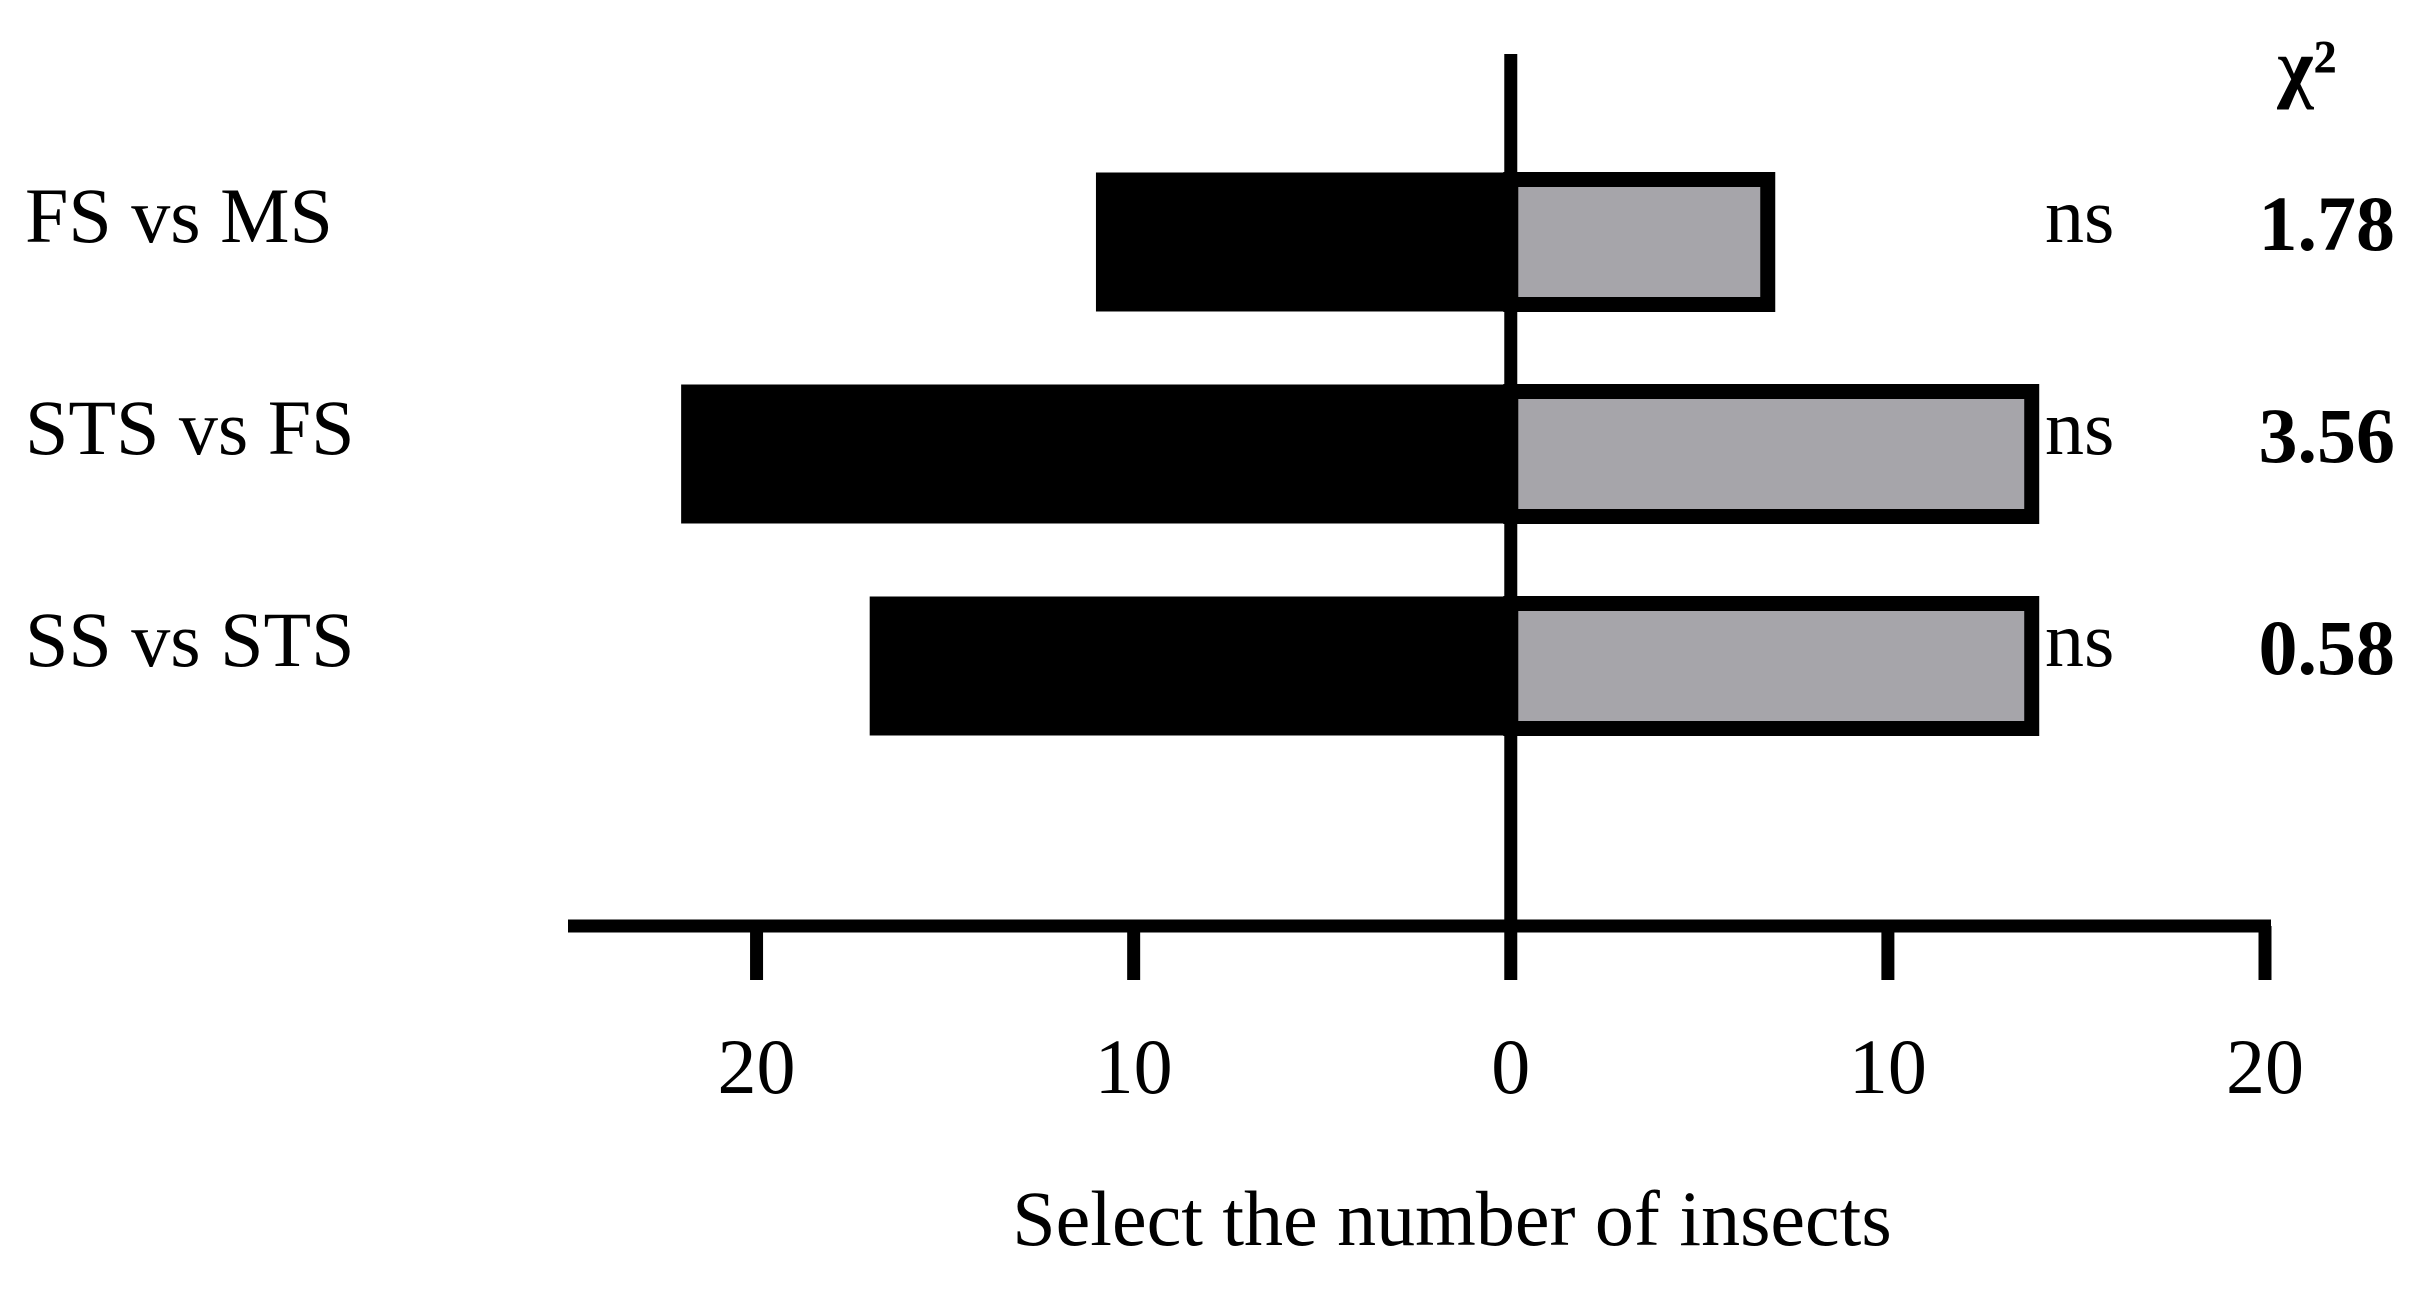 This screenshot has width=2412, height=1299. Describe the element at coordinates (2306, 66) in the screenshot. I see `chi-square-header: χ²` at that location.